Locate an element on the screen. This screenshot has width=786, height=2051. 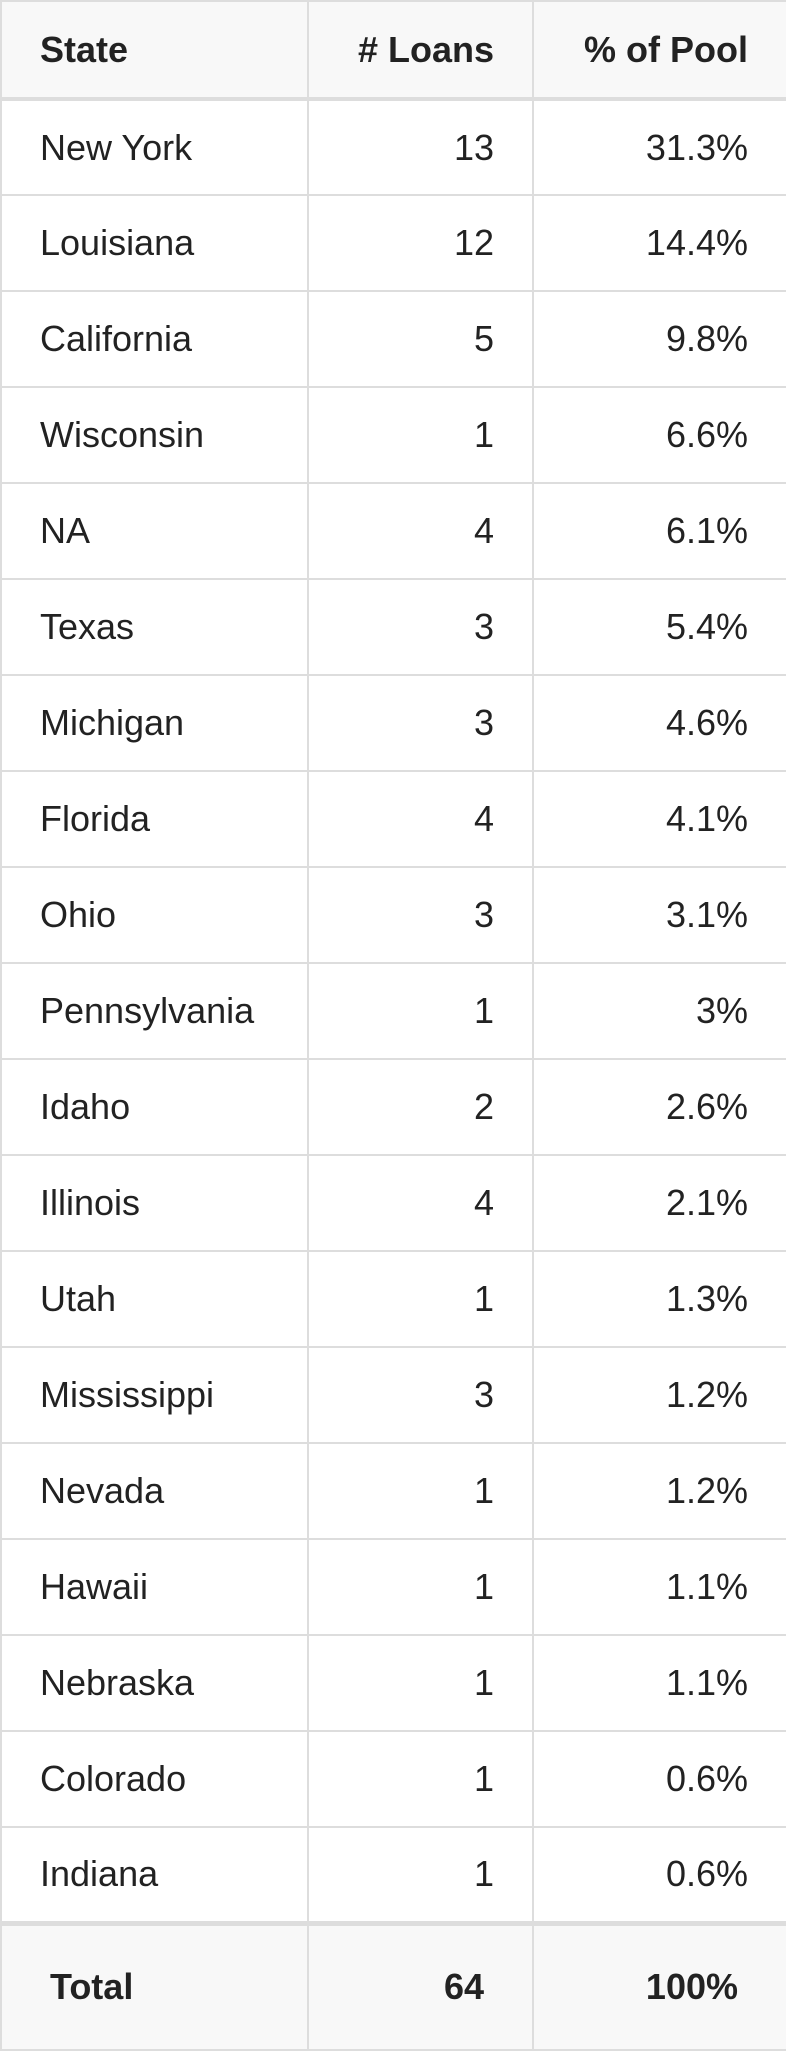
table-cell: Ohio is located at coordinates (154, 915).